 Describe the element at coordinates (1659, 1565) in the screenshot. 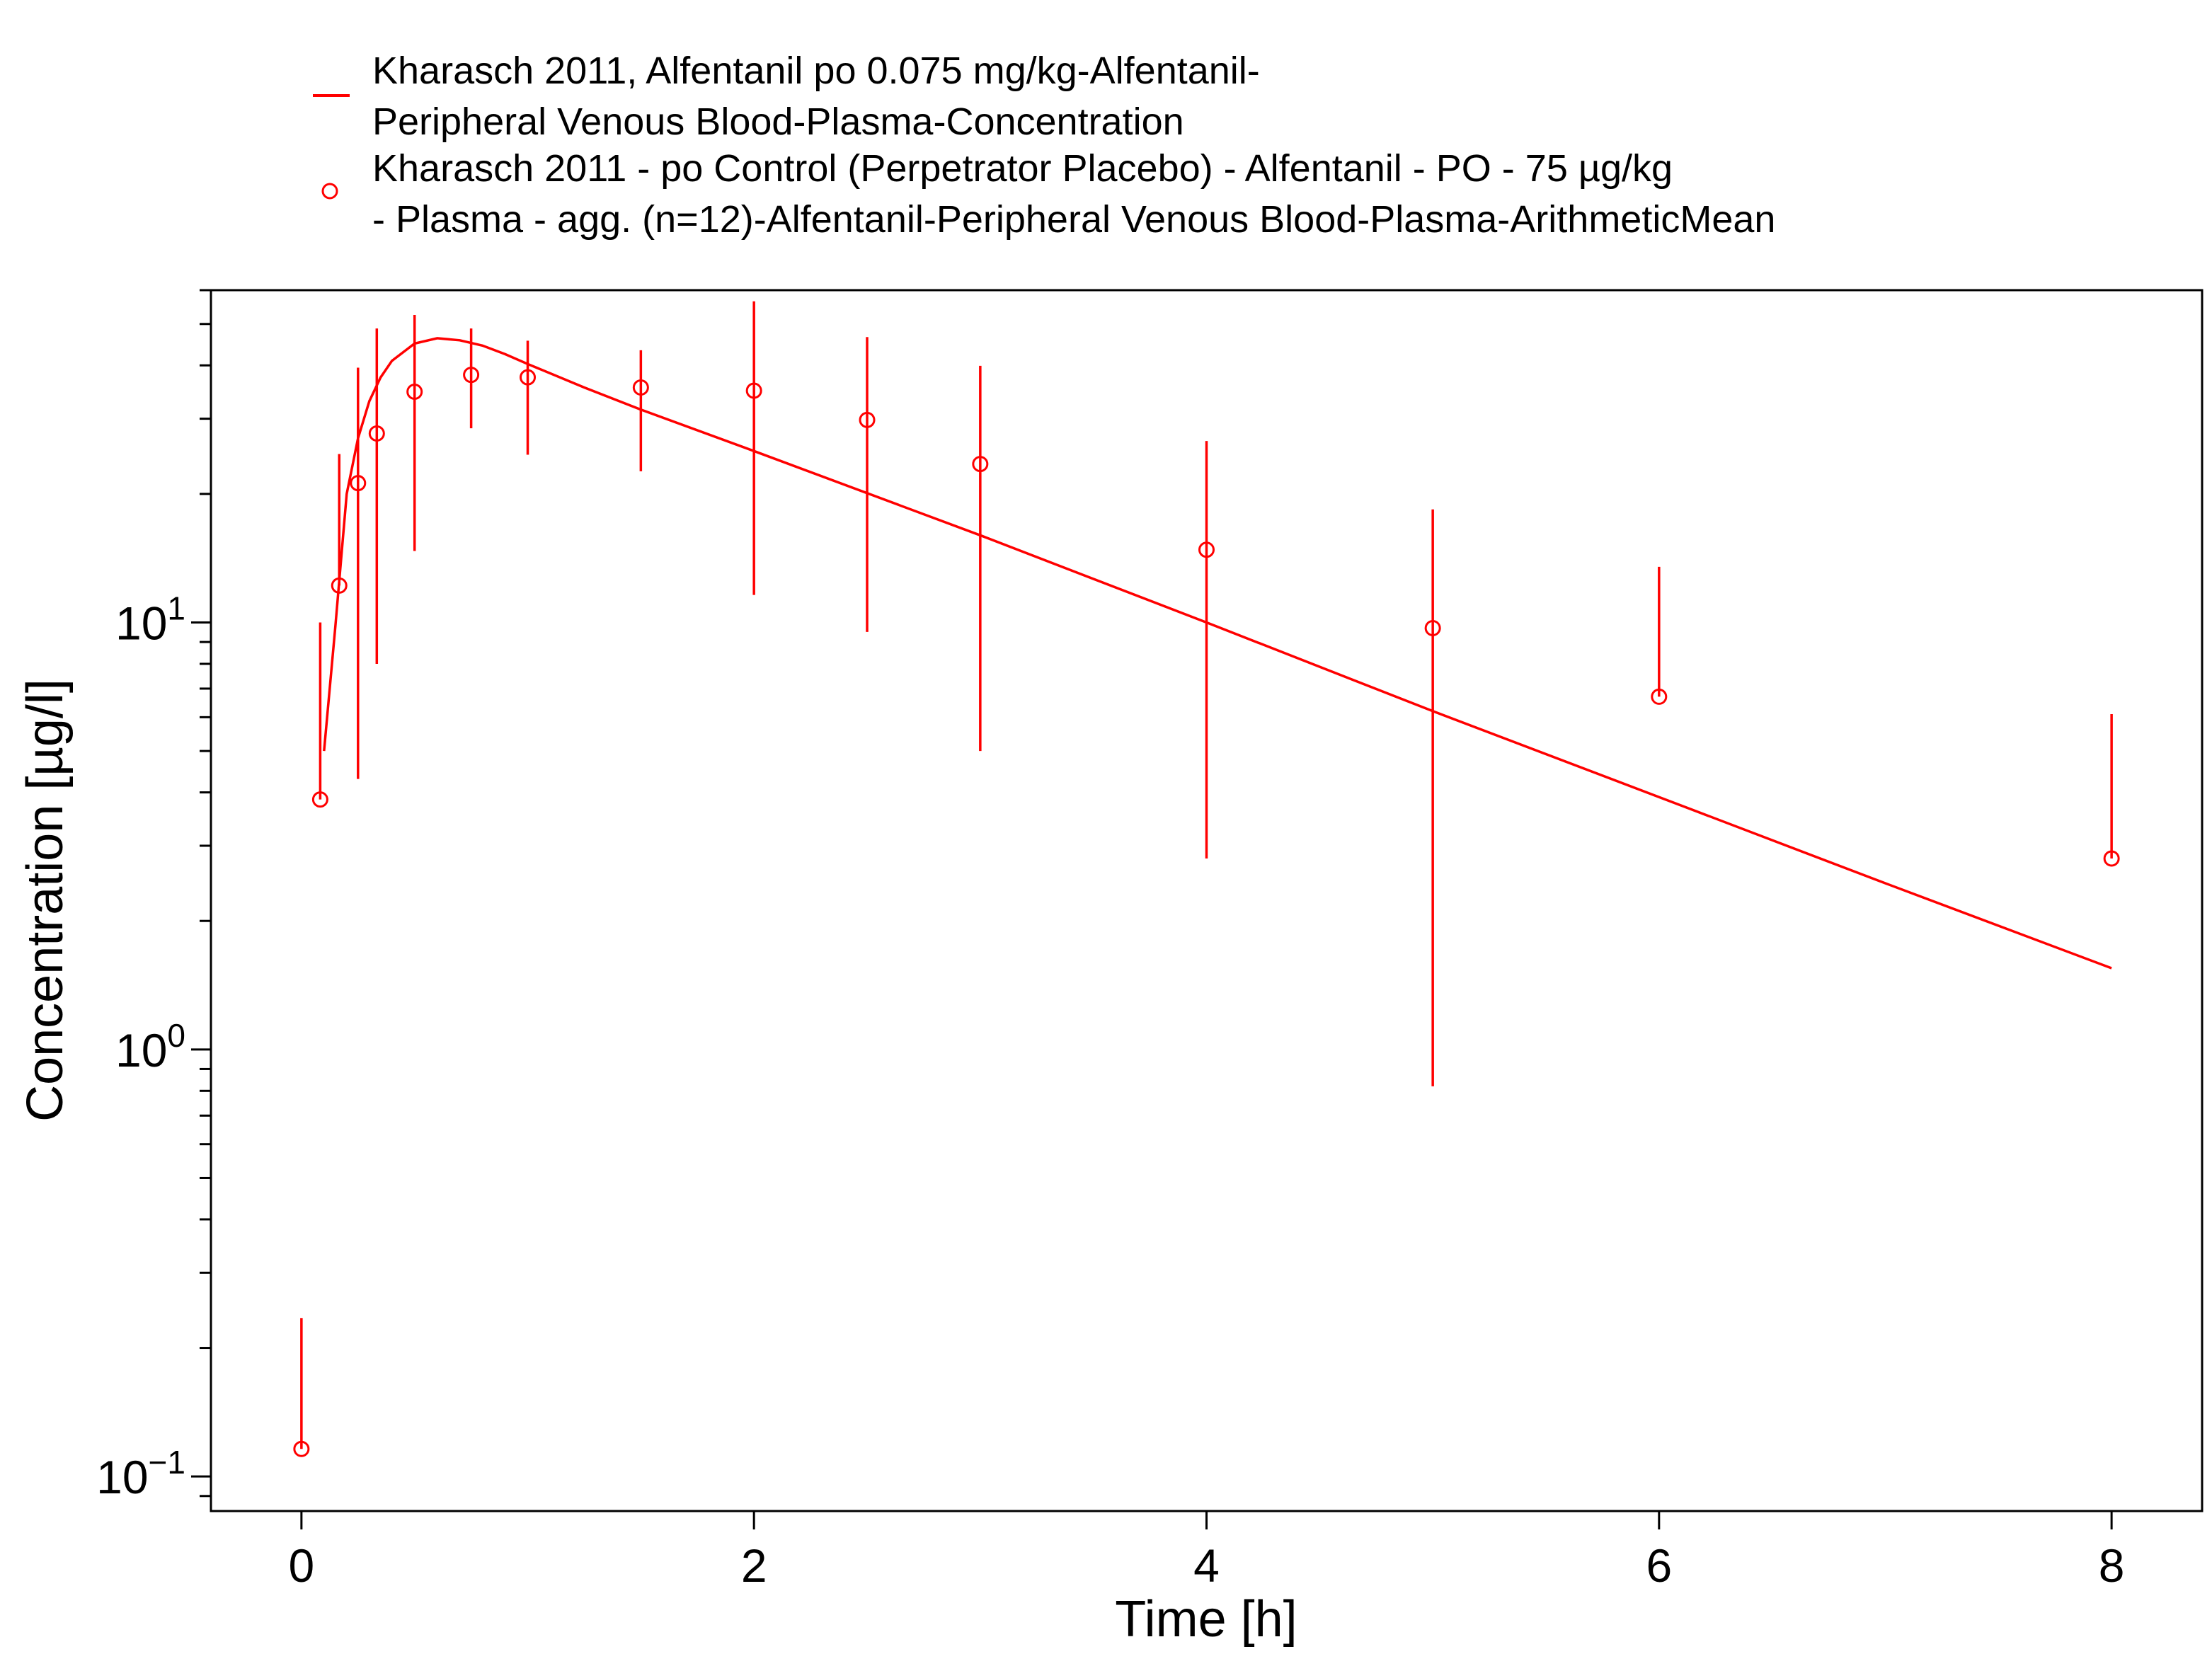

I see `x-tick-label: 6` at that location.